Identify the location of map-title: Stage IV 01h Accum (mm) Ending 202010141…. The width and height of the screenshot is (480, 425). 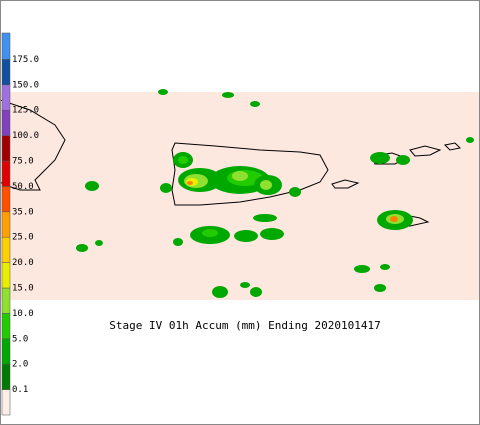
(245, 325).